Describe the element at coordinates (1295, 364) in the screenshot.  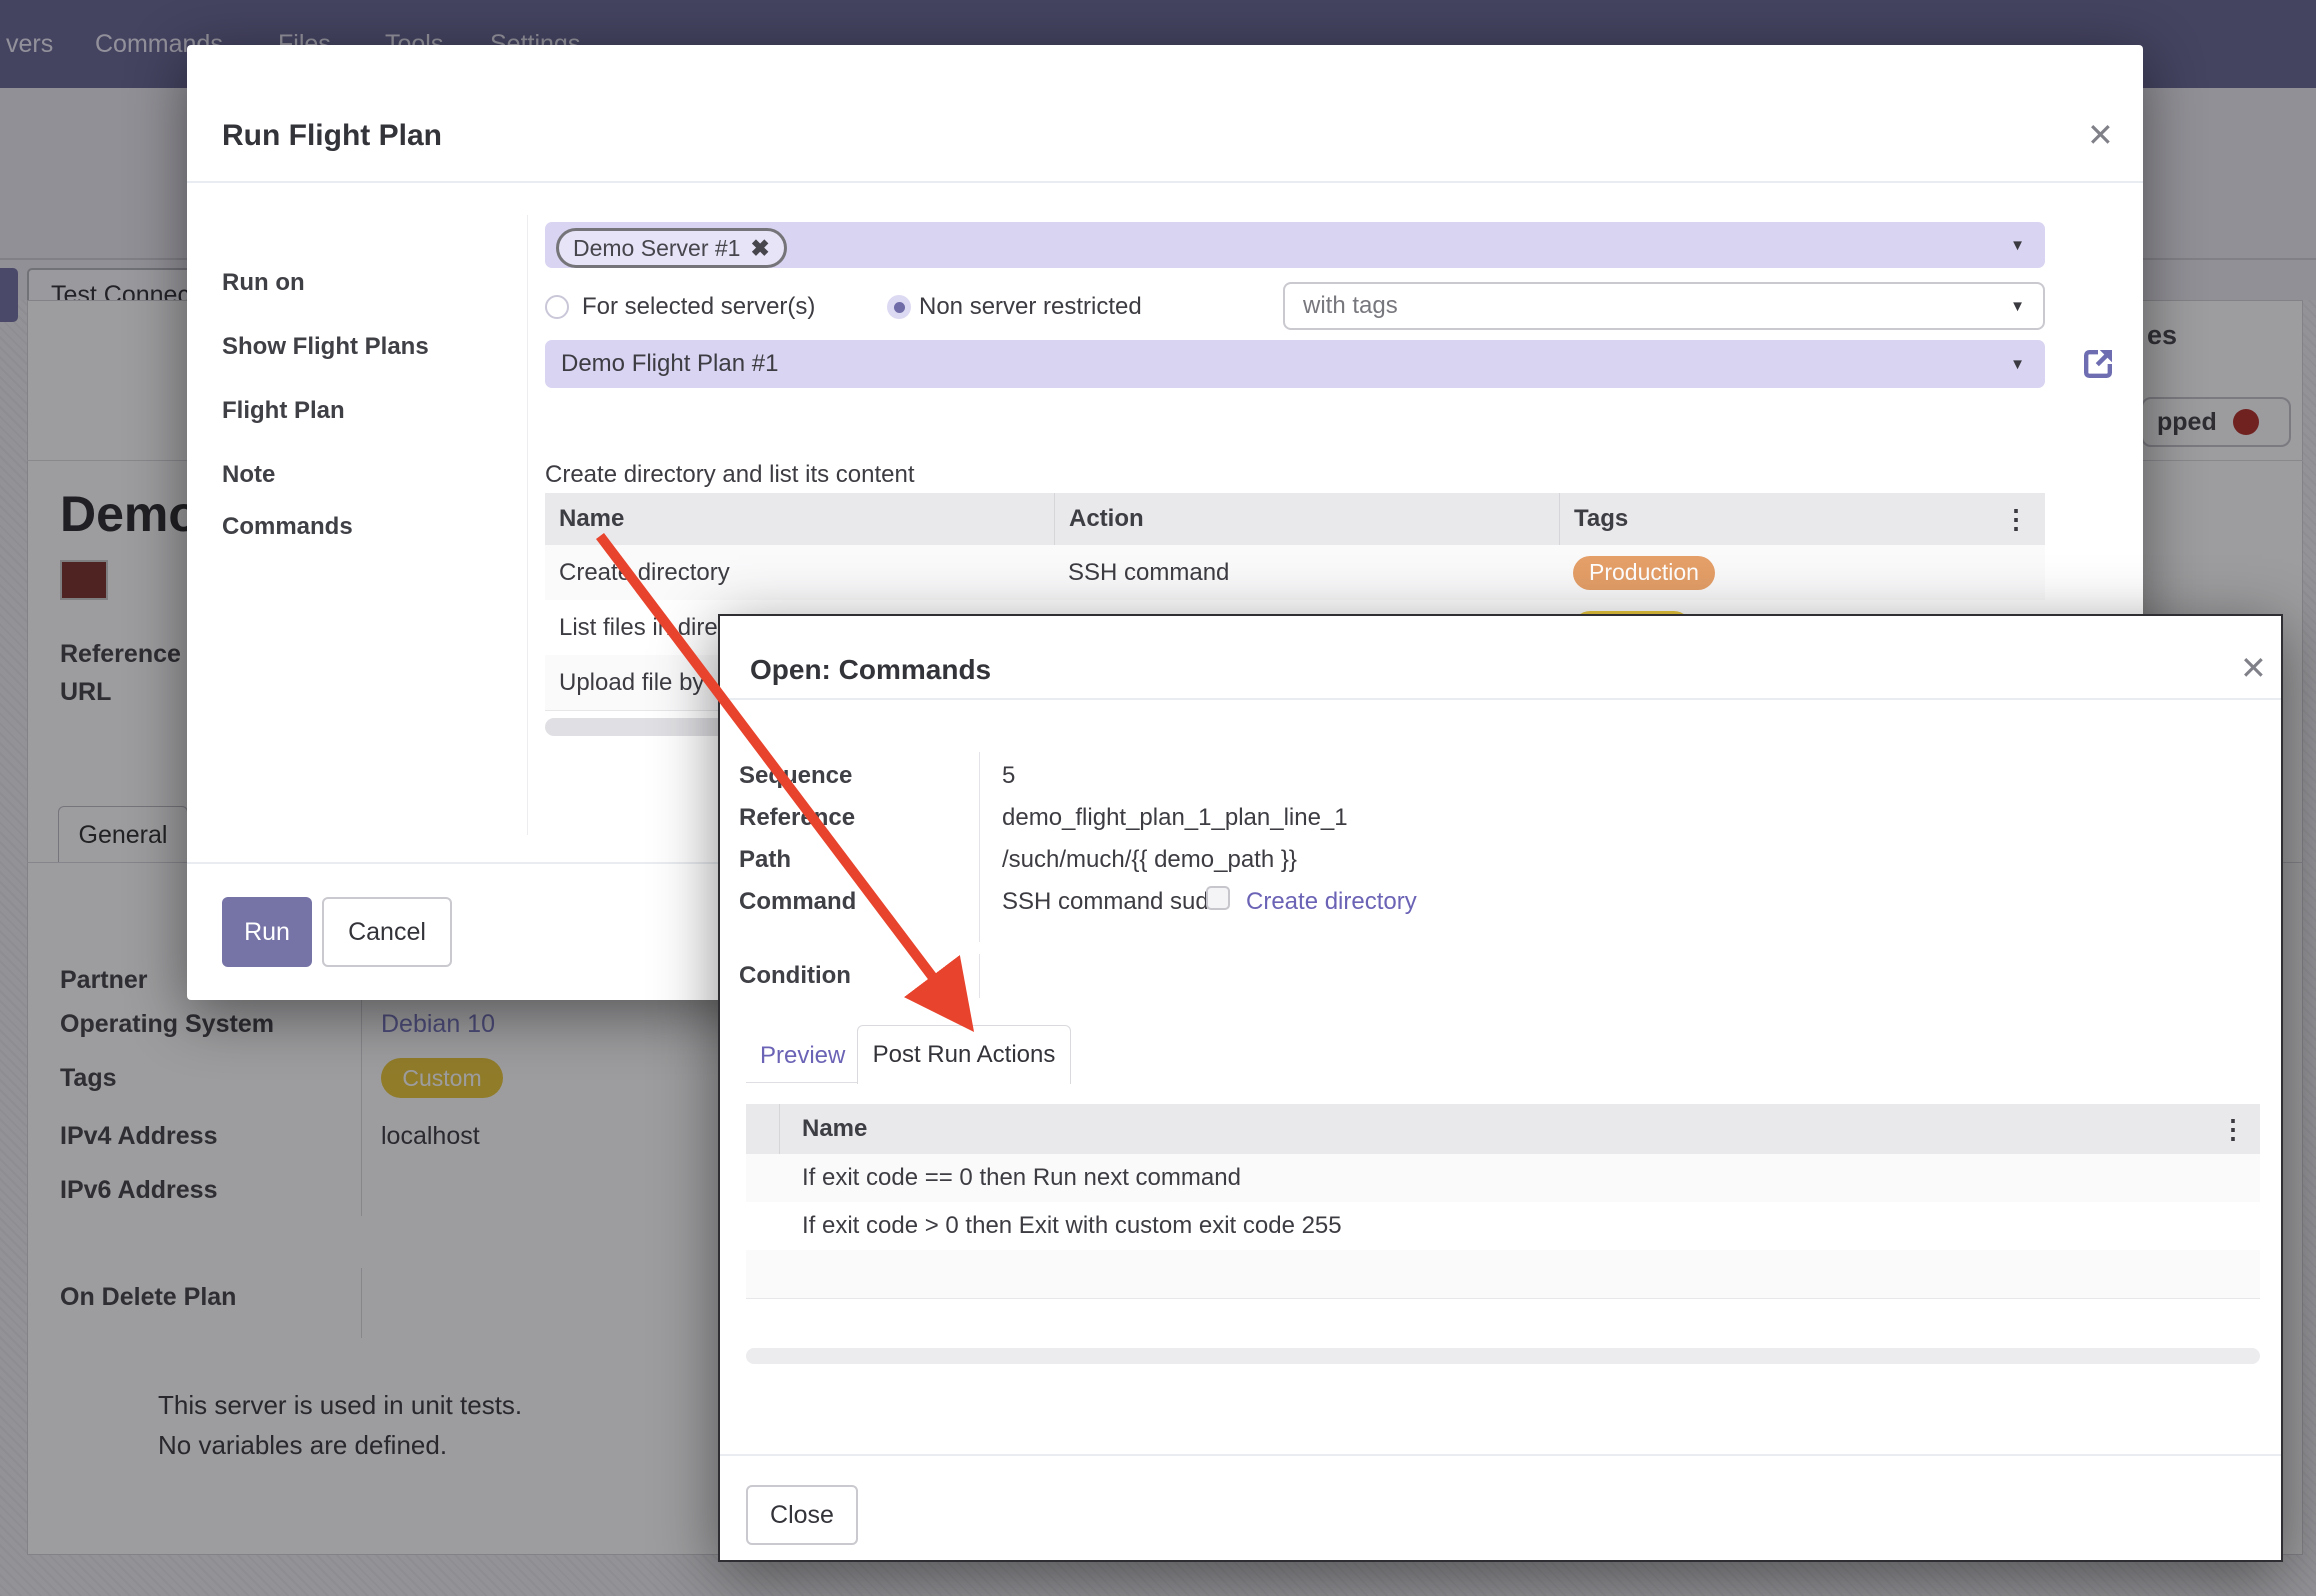
I see `flight-plan-select: Demo Flight Plan #1 ▼` at that location.